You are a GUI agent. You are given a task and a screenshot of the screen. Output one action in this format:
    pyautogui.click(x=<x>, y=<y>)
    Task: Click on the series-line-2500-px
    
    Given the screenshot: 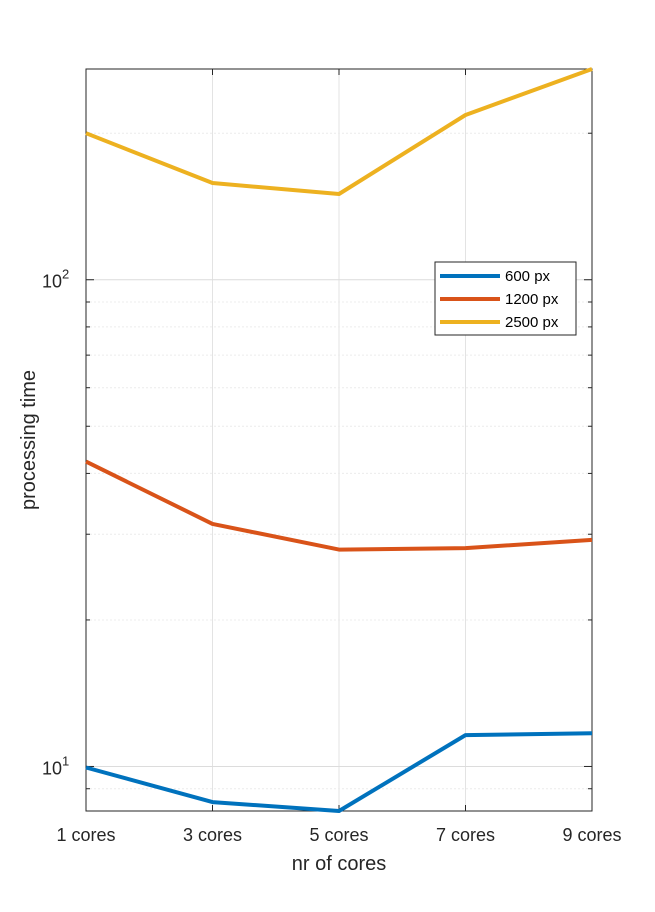 What is the action you would take?
    pyautogui.click(x=339, y=131)
    